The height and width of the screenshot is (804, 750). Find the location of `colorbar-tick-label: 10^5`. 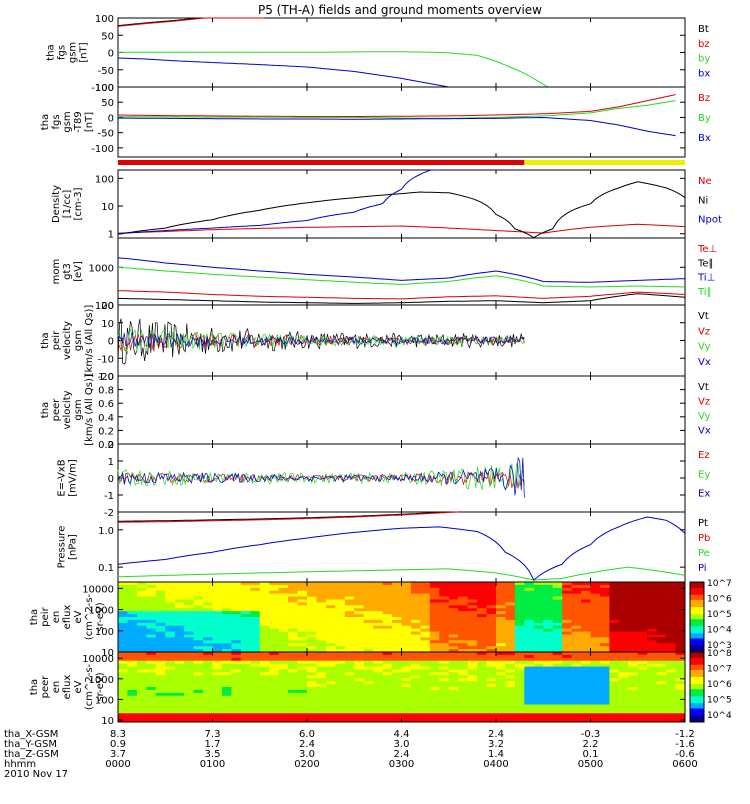

colorbar-tick-label: 10^5 is located at coordinates (719, 615).